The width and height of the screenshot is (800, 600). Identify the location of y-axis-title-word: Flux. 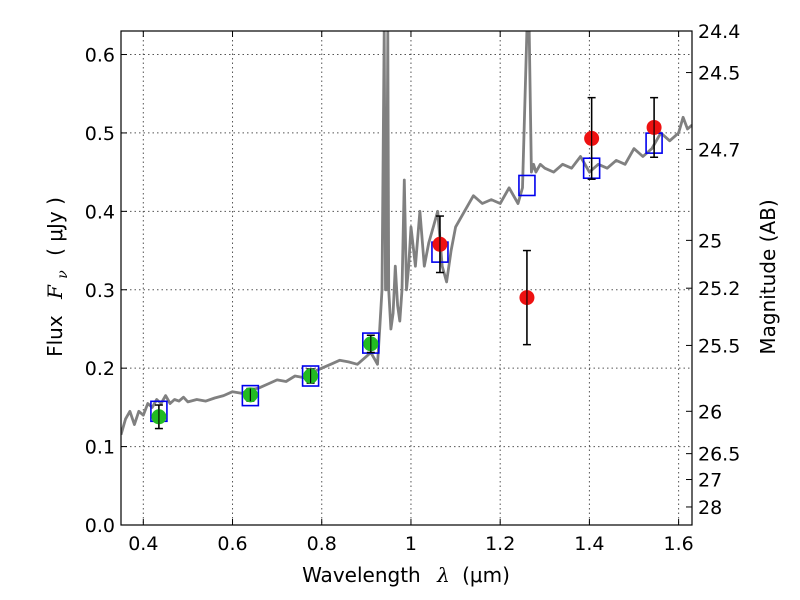
(55, 336).